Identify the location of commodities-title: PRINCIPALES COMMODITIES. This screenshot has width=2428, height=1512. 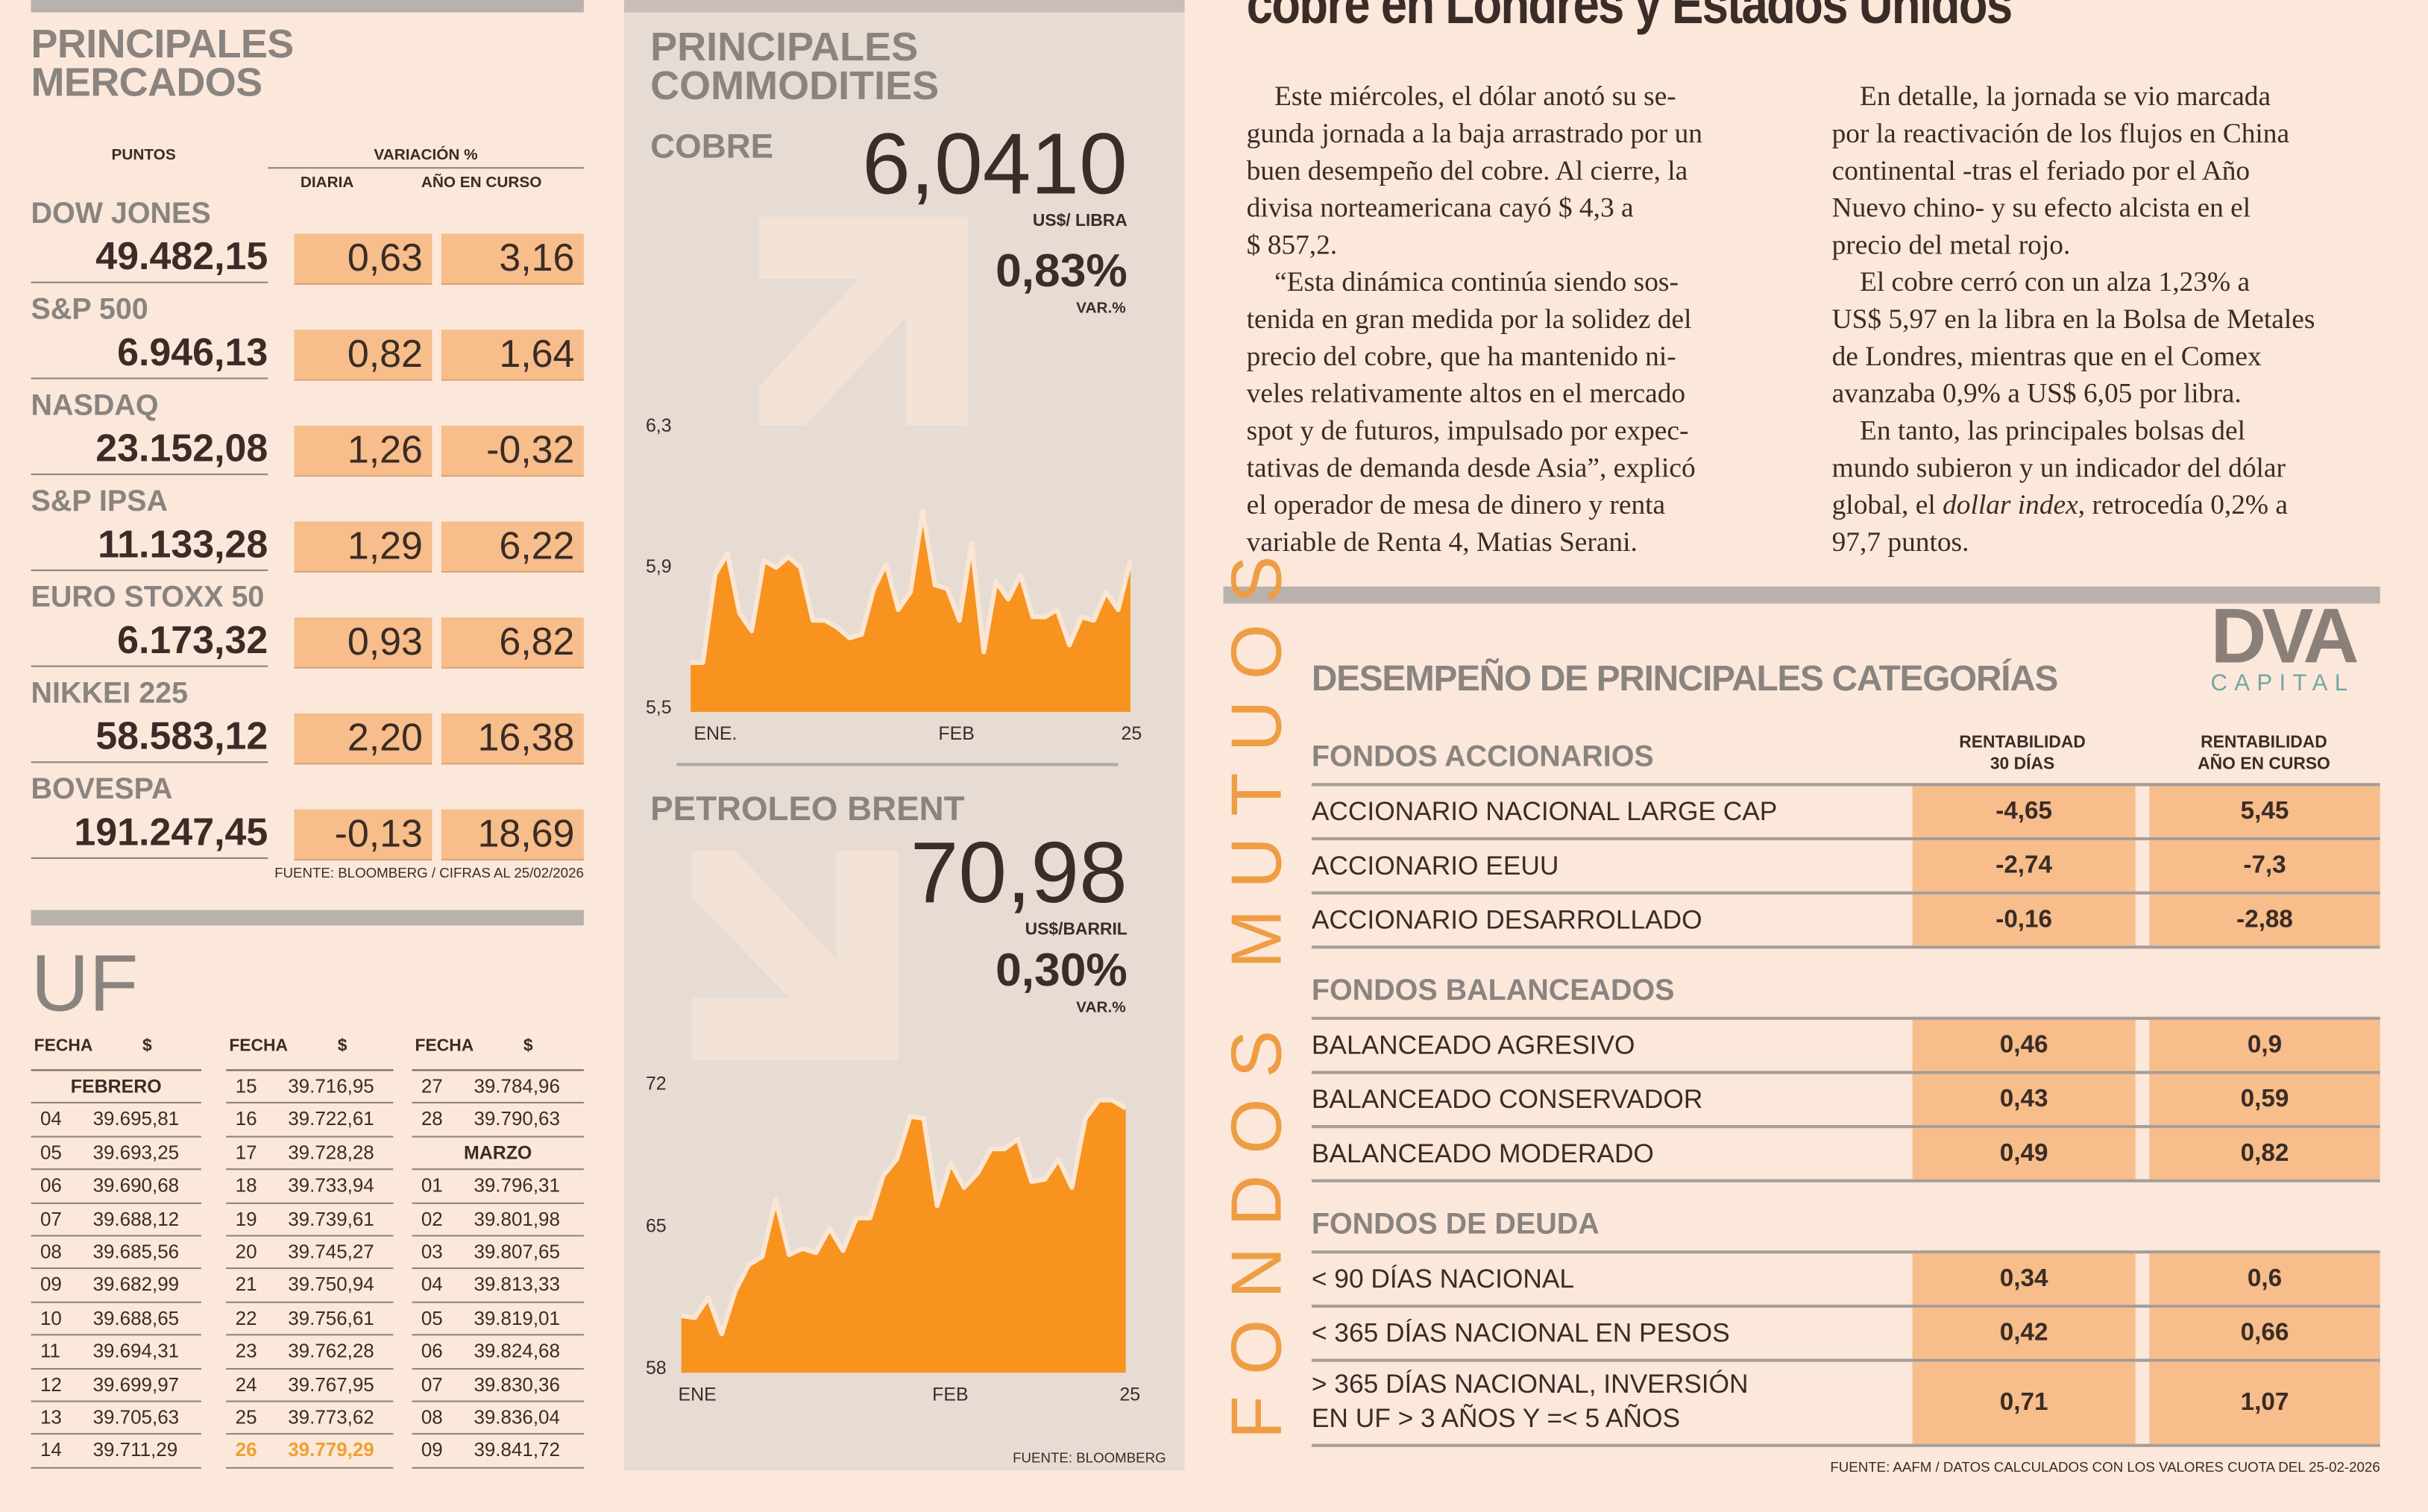
(795, 67).